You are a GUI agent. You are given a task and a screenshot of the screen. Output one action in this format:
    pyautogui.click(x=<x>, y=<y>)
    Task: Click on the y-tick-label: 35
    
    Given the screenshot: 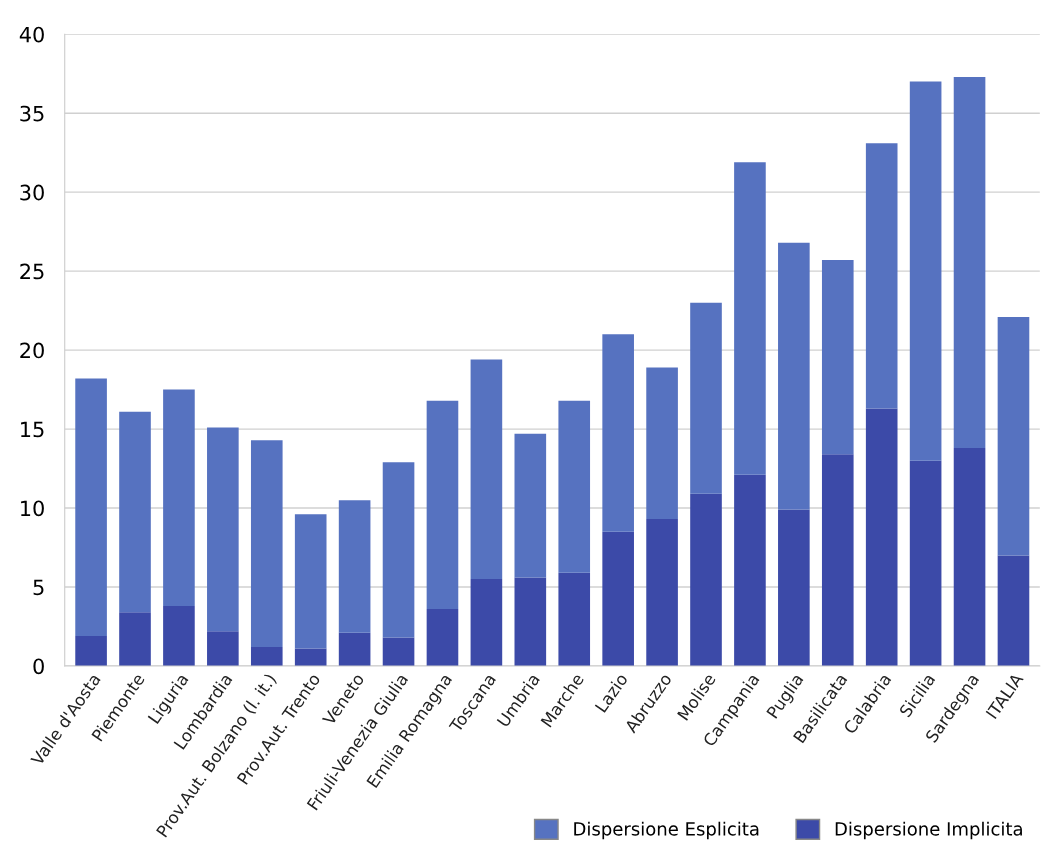 What is the action you would take?
    pyautogui.click(x=32, y=113)
    